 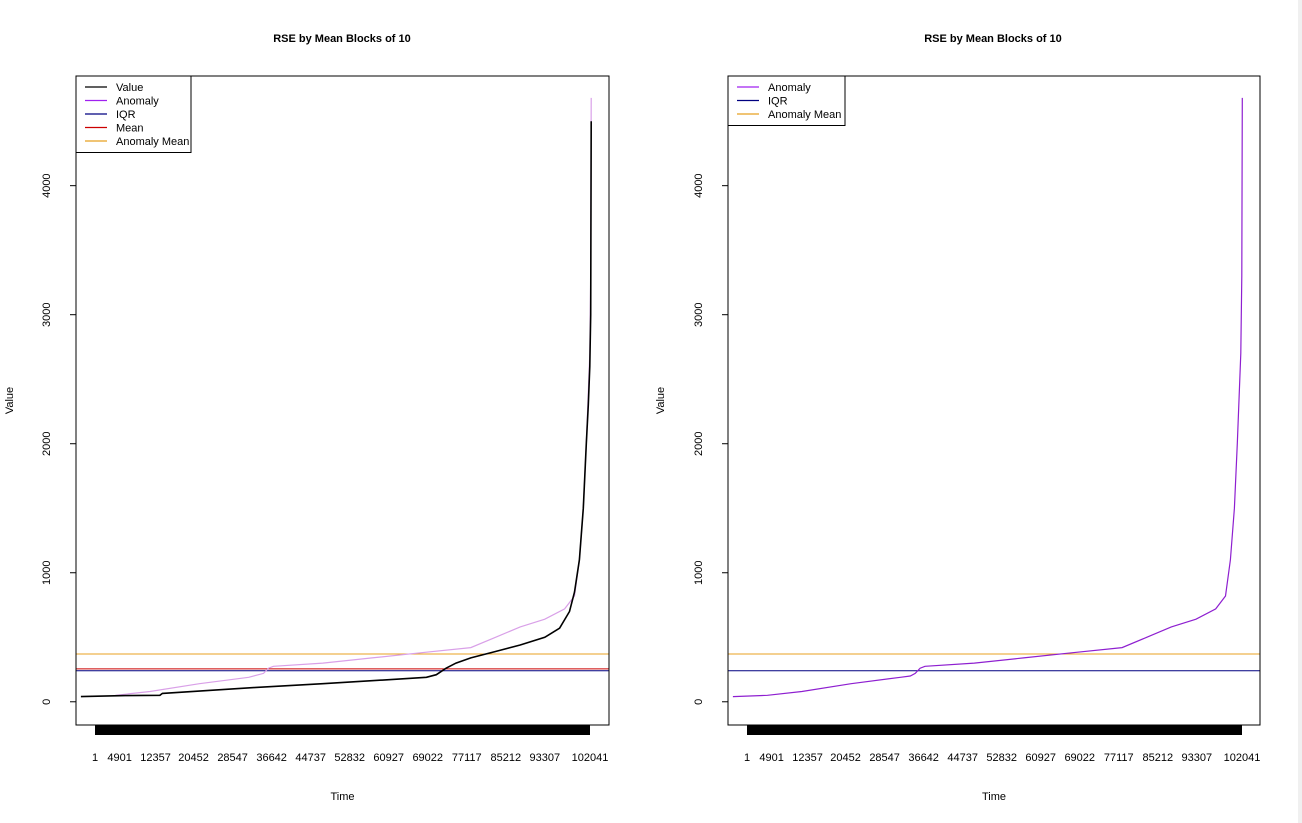 What do you see at coordinates (130, 129) in the screenshot?
I see `legend-label: Mean` at bounding box center [130, 129].